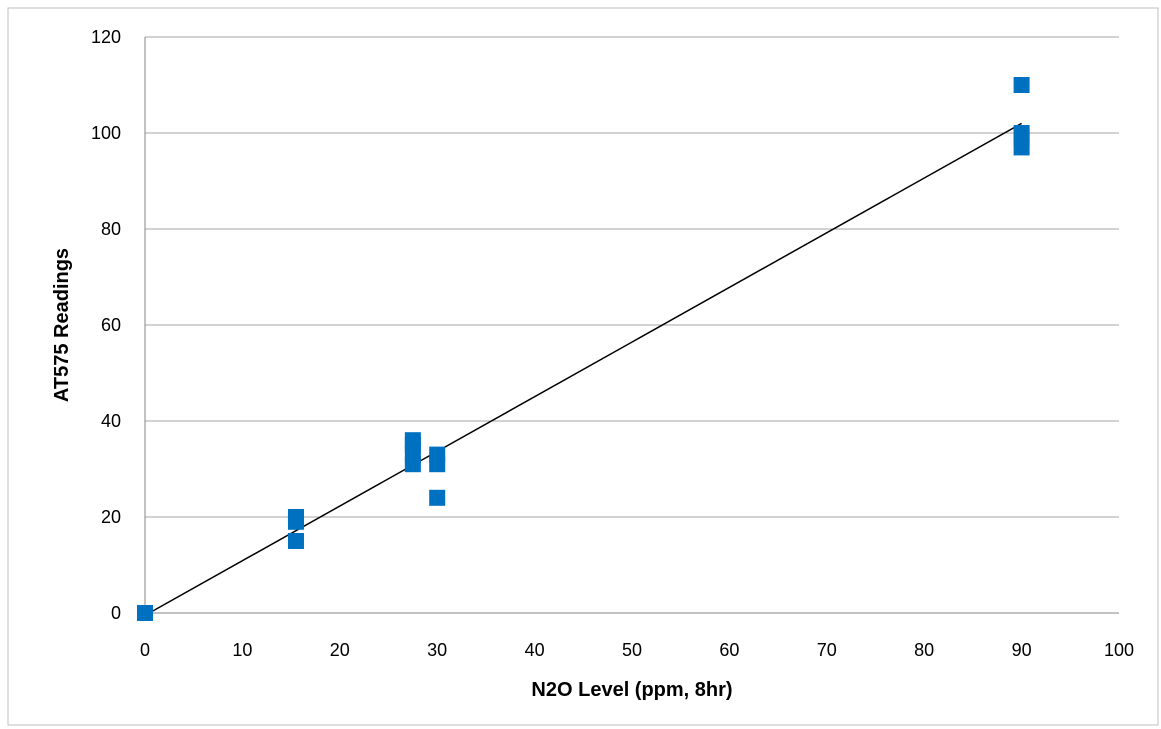 The height and width of the screenshot is (729, 1161). I want to click on y-tick-label: 120, so click(106, 37).